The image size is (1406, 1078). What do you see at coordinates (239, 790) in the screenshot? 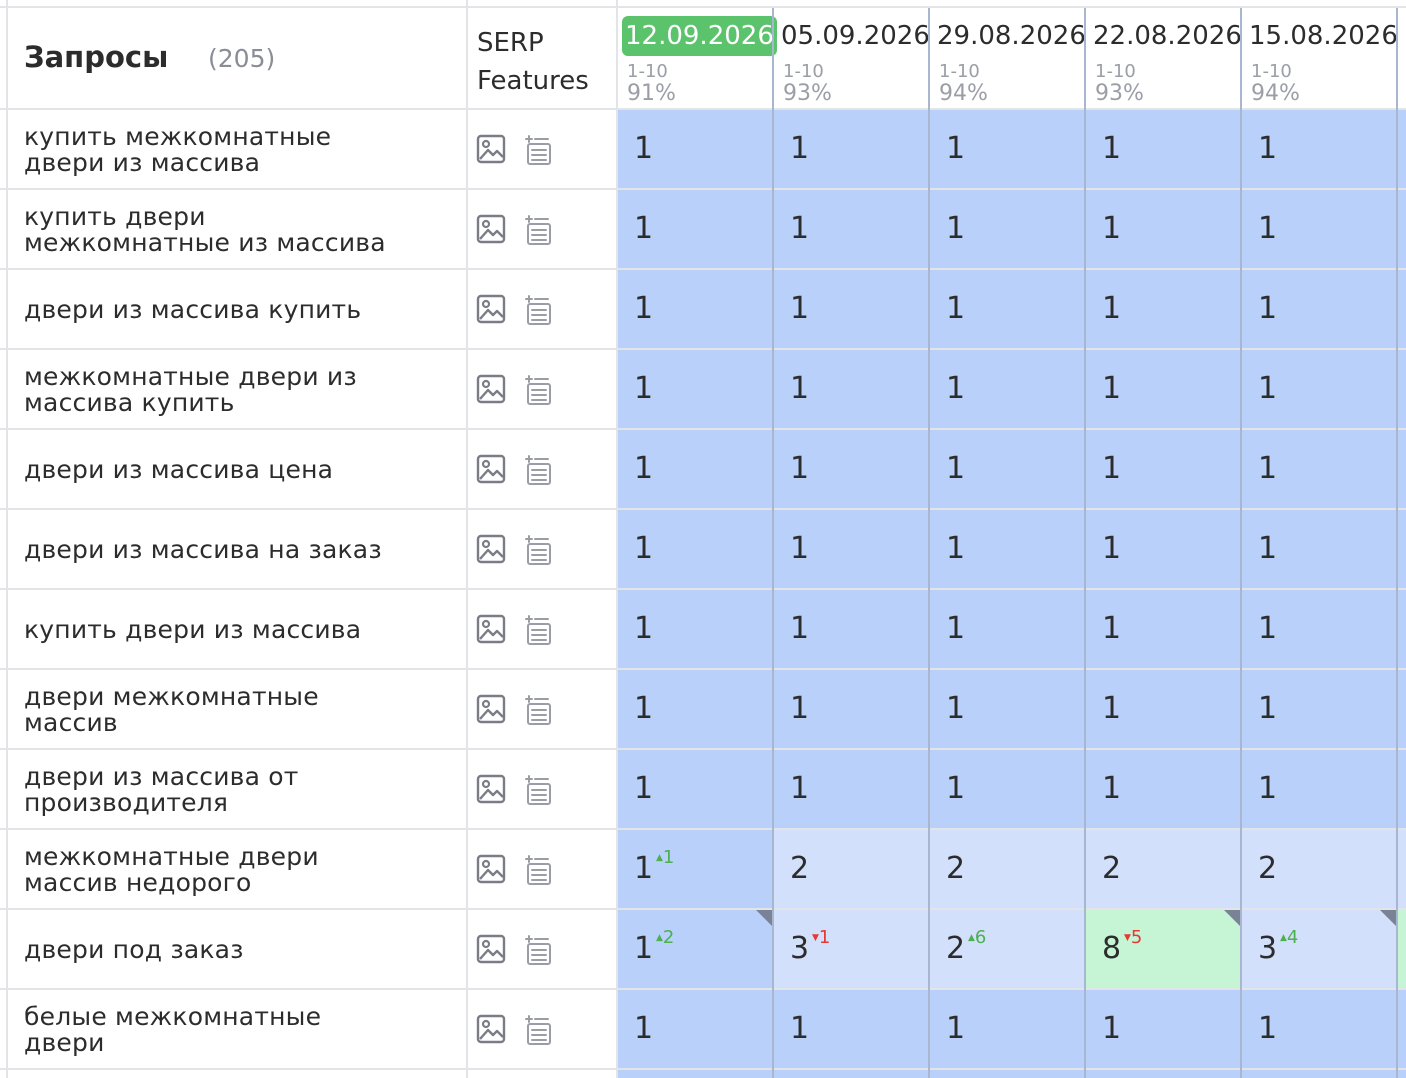
I see `query-text: двери из массива от производителя` at bounding box center [239, 790].